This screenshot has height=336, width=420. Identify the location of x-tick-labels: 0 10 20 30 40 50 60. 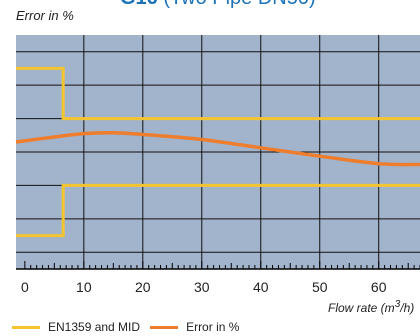
(204, 287).